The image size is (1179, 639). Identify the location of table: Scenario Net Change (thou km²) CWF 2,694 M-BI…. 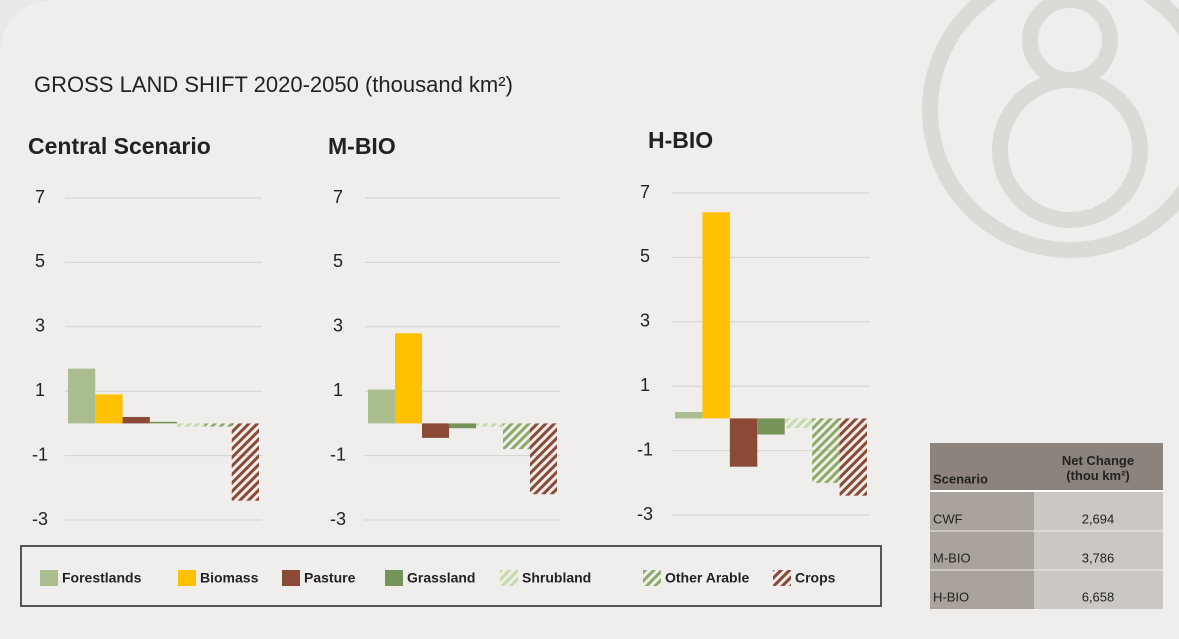
(1046, 526).